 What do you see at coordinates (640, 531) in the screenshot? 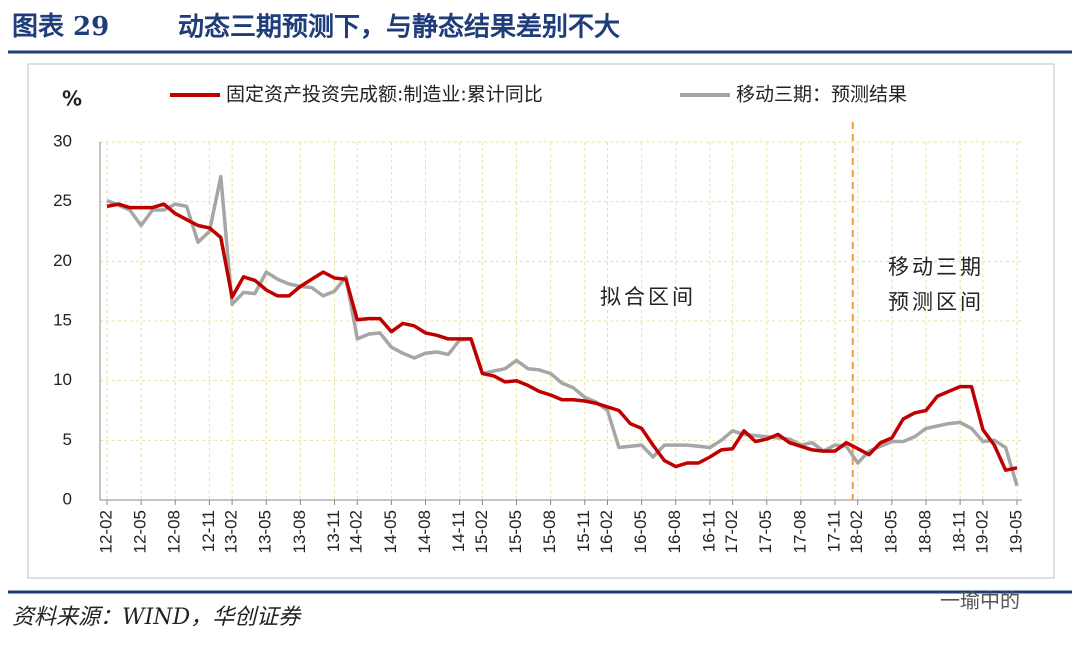
I see `x-tick-label: 16-05` at bounding box center [640, 531].